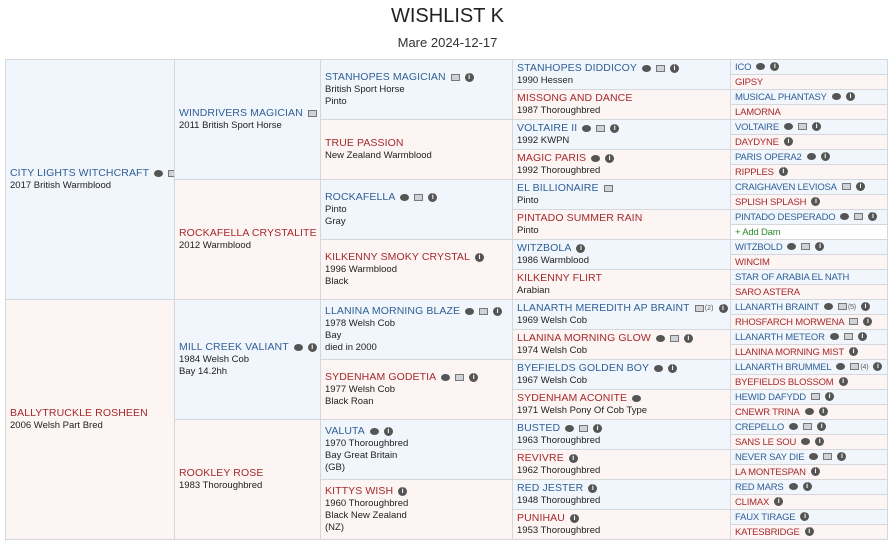 Image resolution: width=895 pixels, height=546 pixels. Describe the element at coordinates (754, 172) in the screenshot. I see `horse-name-link: RIPPLES` at that location.